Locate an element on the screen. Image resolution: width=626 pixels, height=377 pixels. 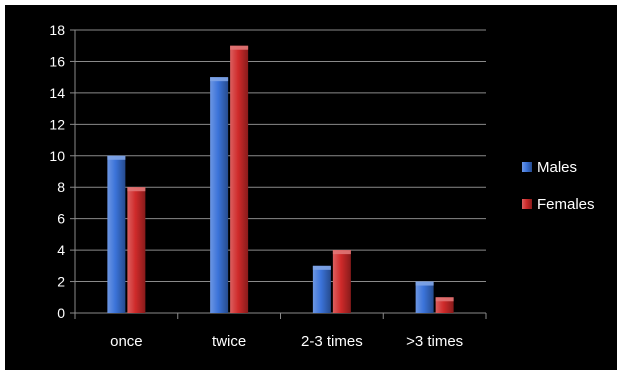
x-category-label: twice is located at coordinates (229, 341).